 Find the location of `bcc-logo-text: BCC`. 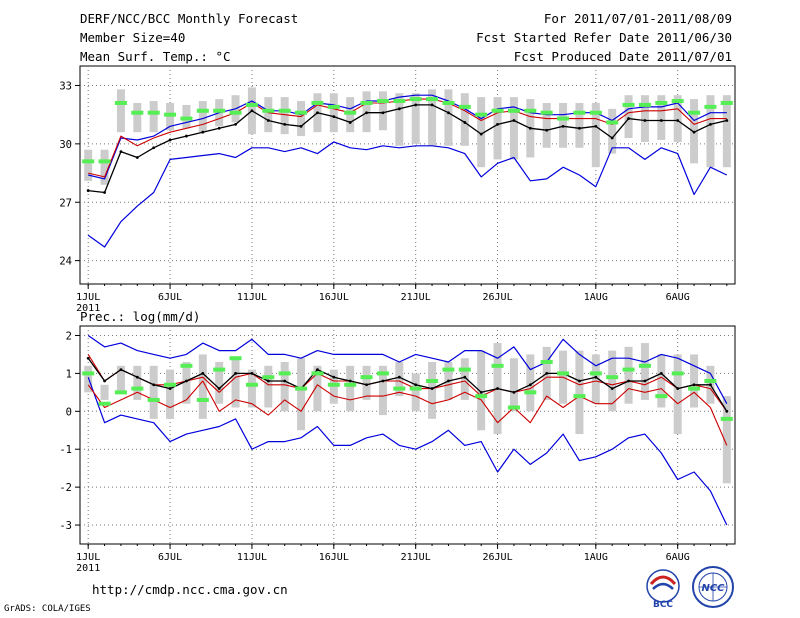

bcc-logo-text: BCC is located at coordinates (663, 605).